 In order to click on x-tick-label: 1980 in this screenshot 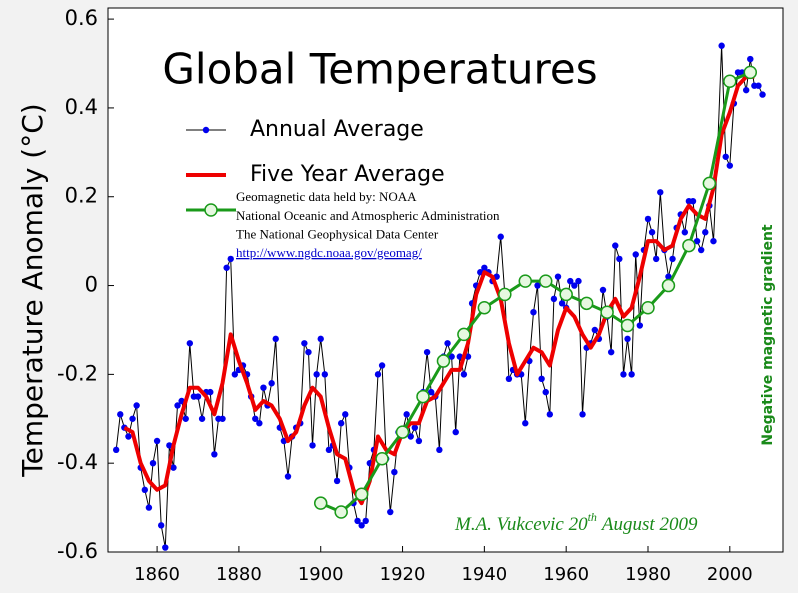, I will do `click(648, 574)`.